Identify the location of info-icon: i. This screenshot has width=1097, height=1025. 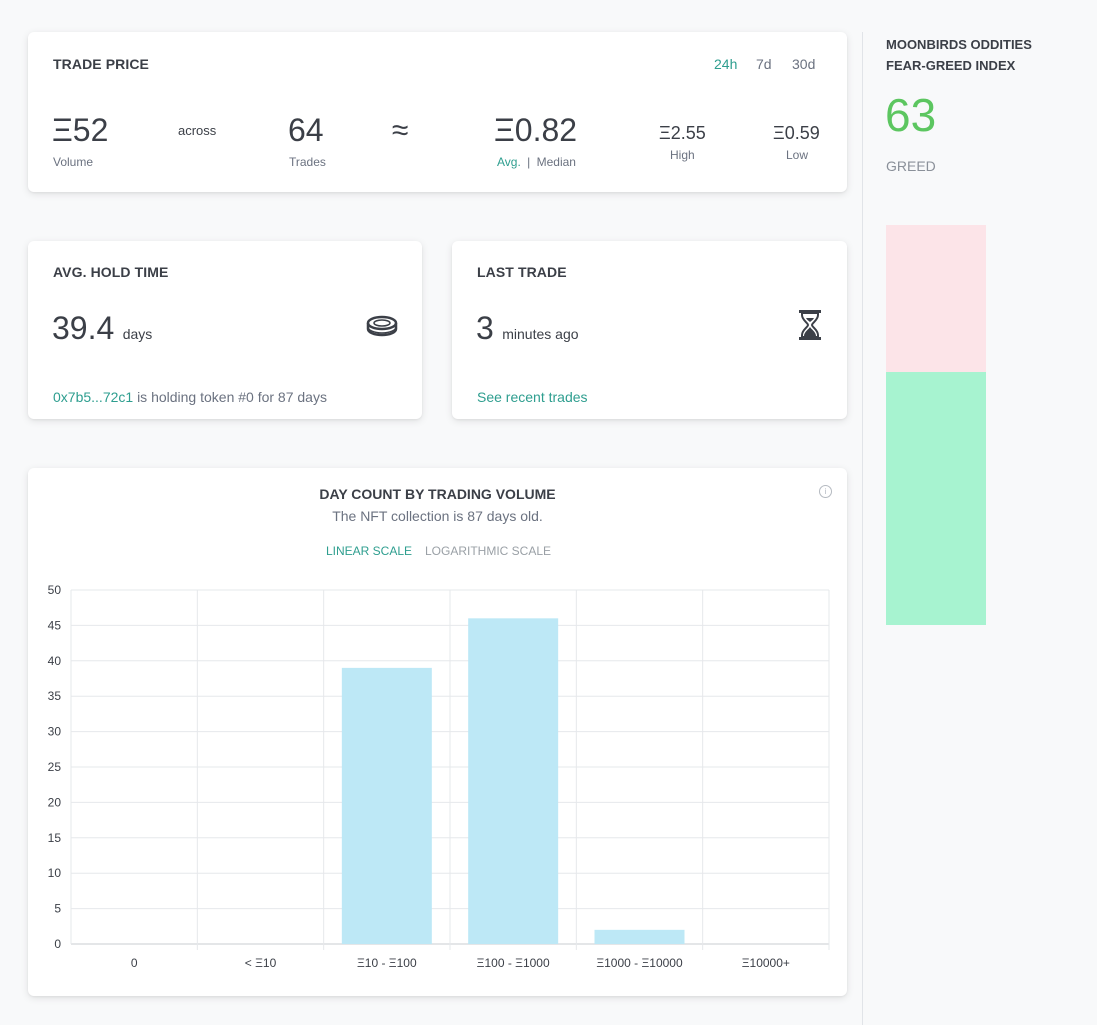
(825, 491).